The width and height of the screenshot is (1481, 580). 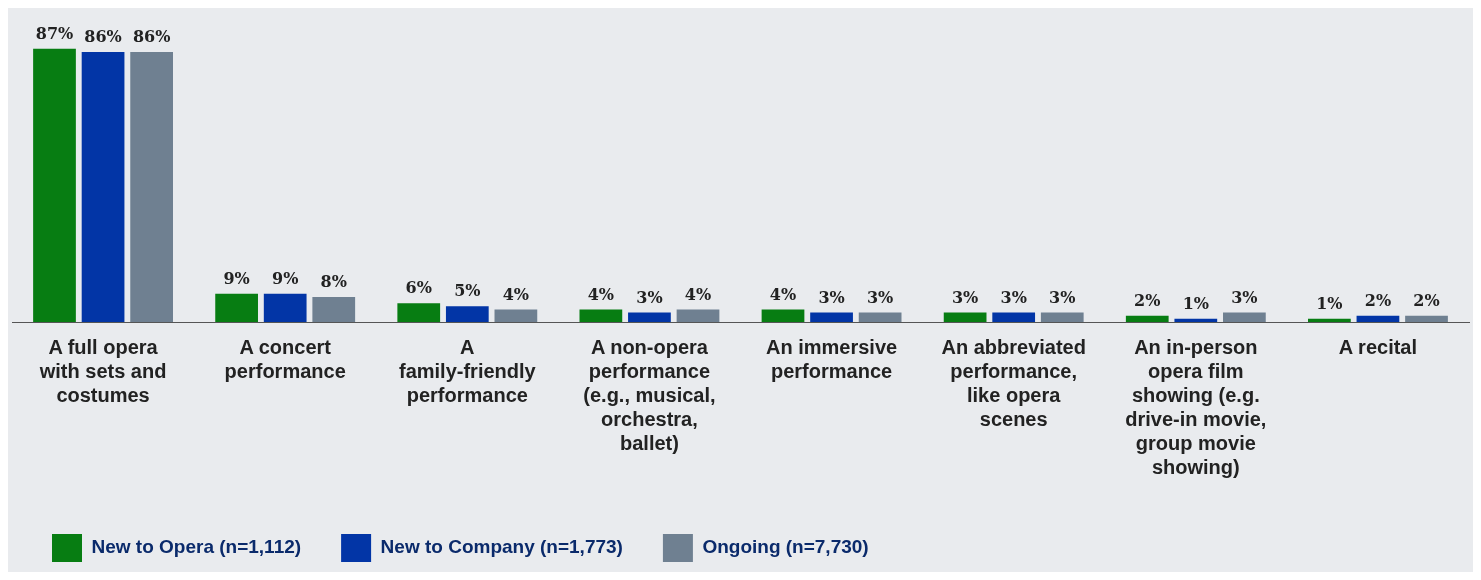 I want to click on data-label: 5%, so click(x=467, y=291).